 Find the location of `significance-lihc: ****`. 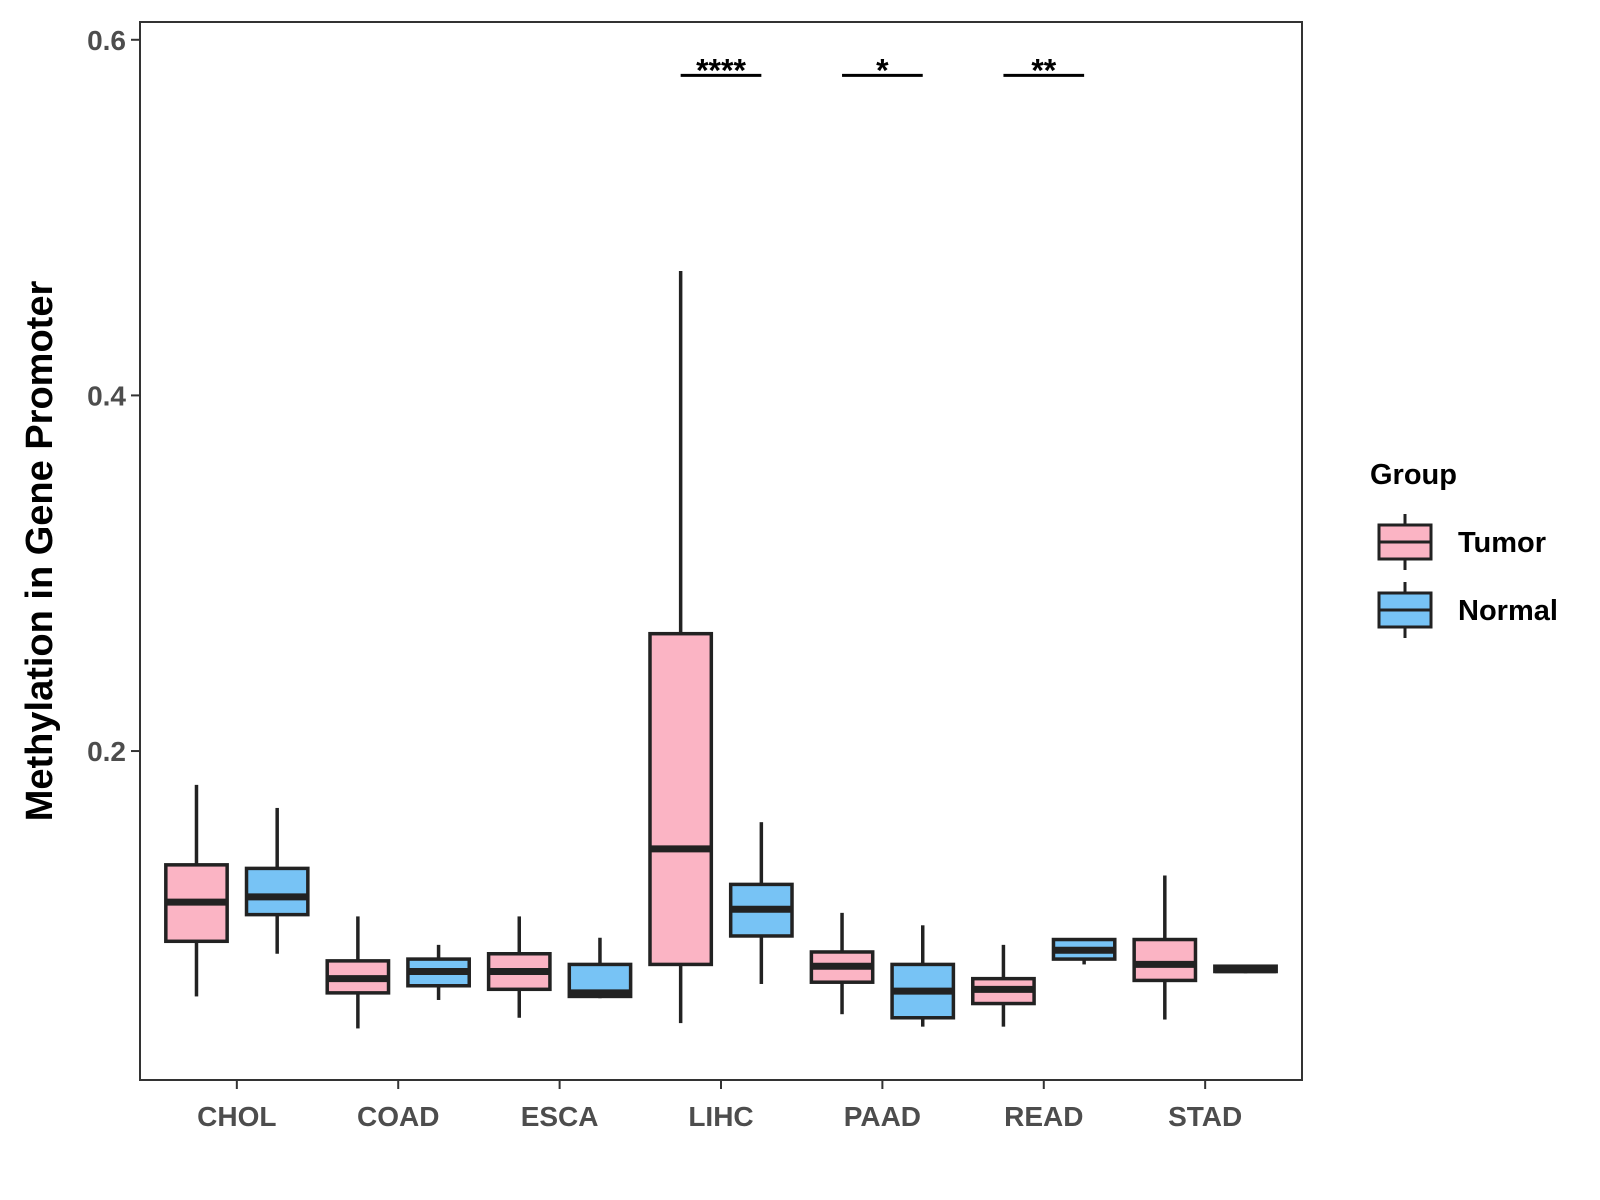

significance-lihc: **** is located at coordinates (721, 70).